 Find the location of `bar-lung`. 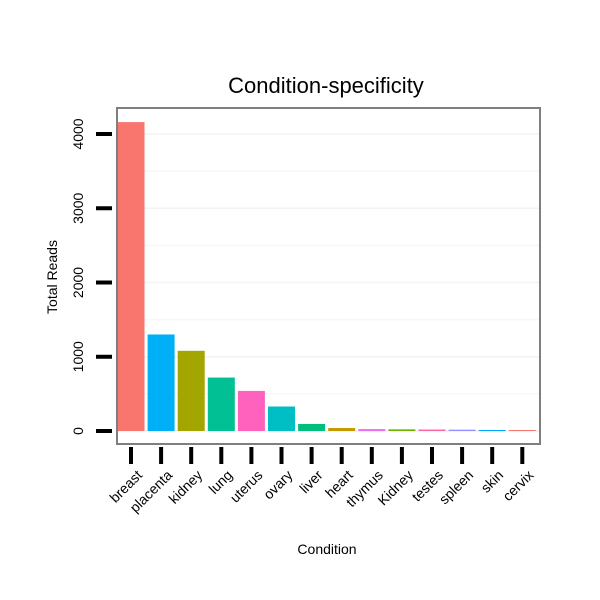

bar-lung is located at coordinates (221, 404).